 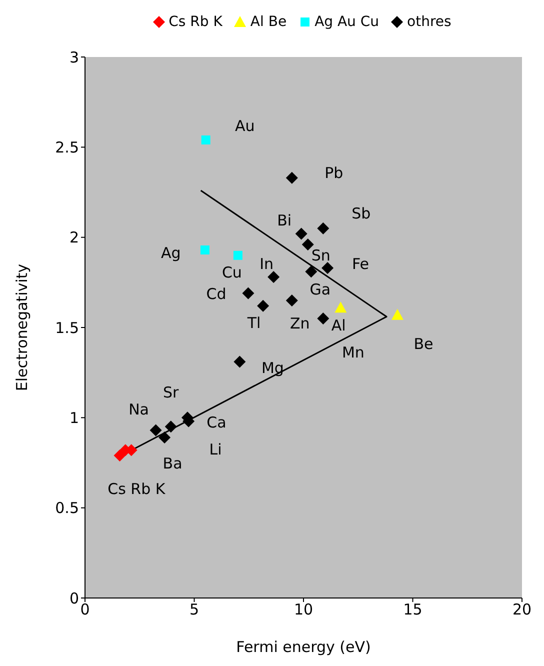 I want to click on annotation: Ca, so click(x=216, y=423).